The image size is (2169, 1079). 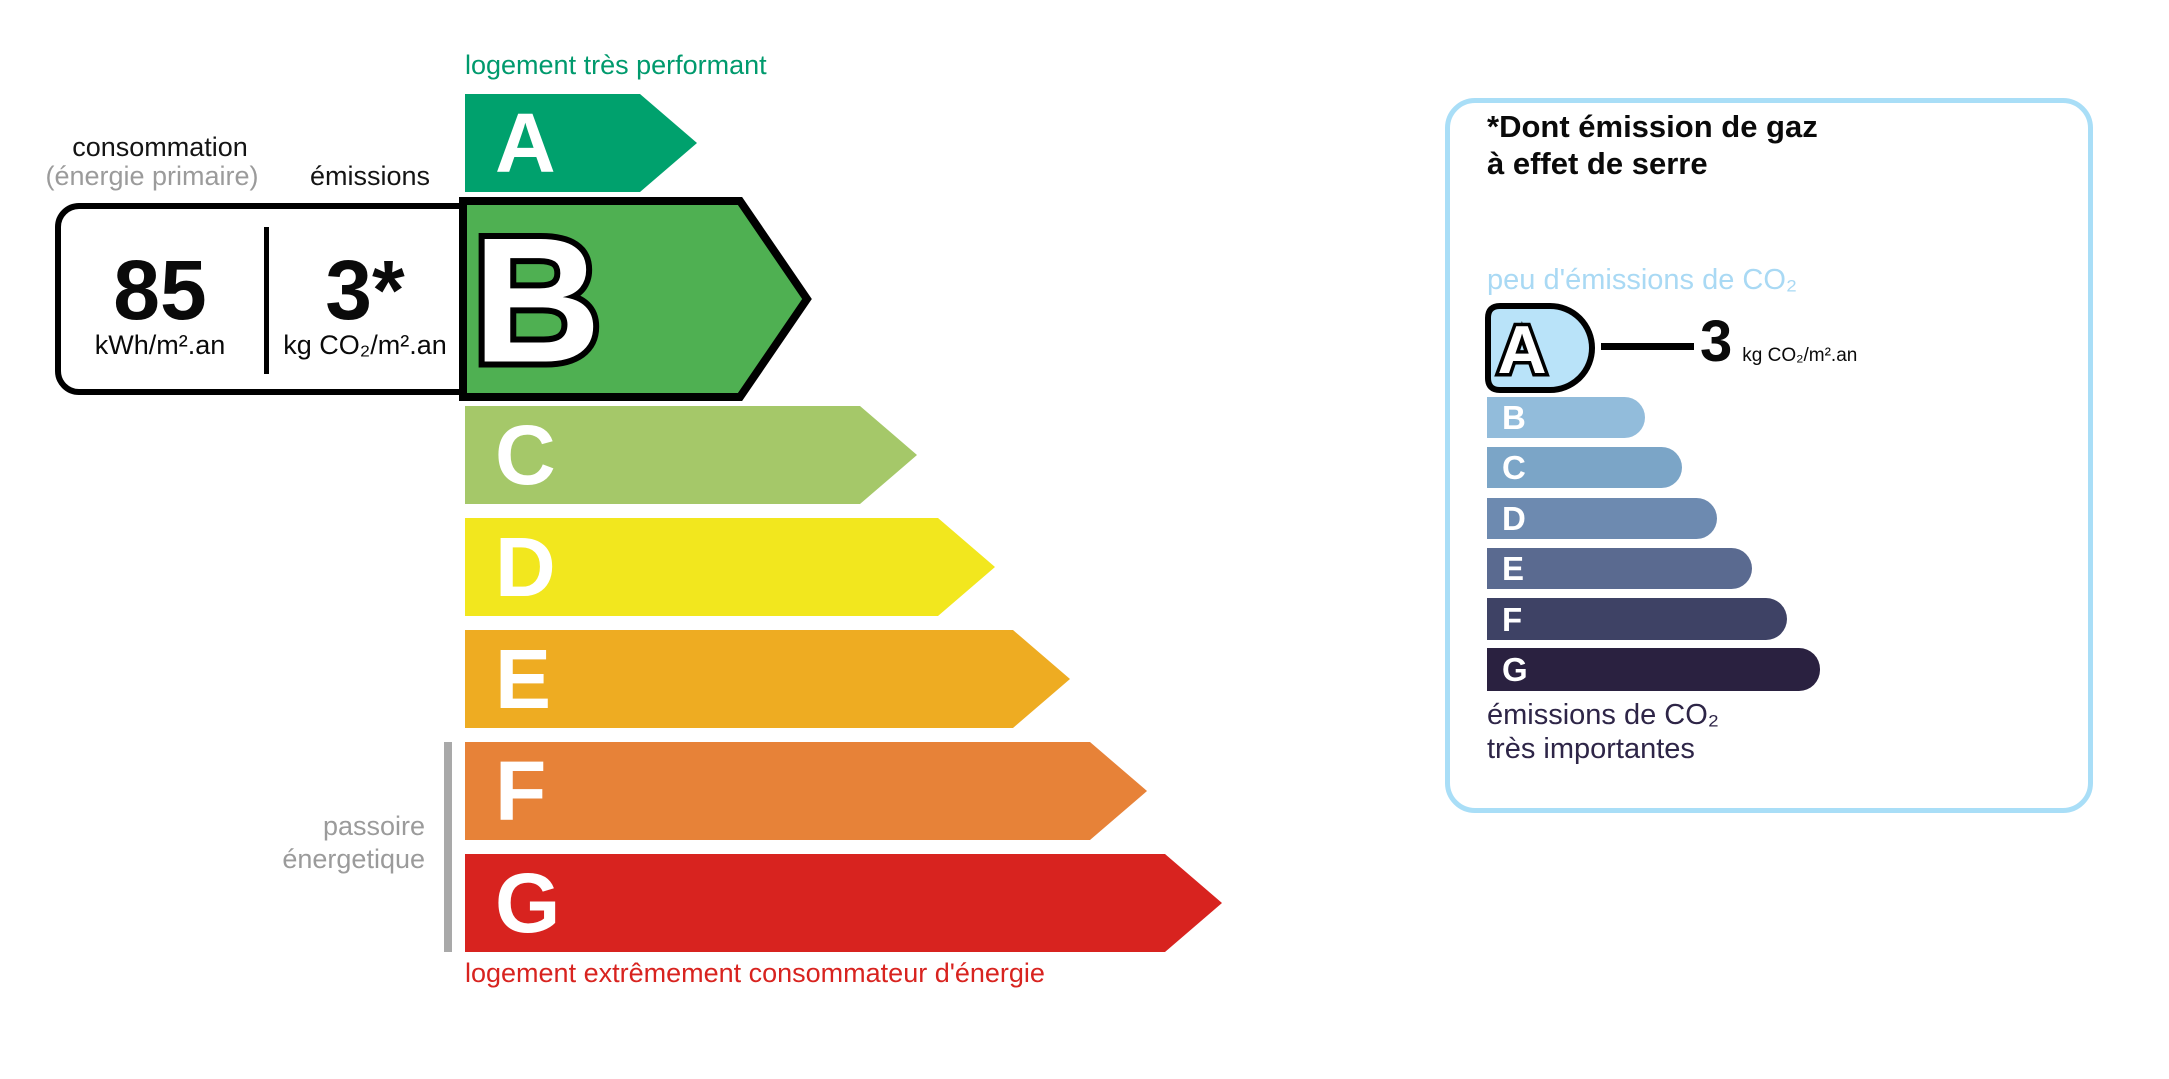 I want to click on energy-class-bar-D: D, so click(x=730, y=567).